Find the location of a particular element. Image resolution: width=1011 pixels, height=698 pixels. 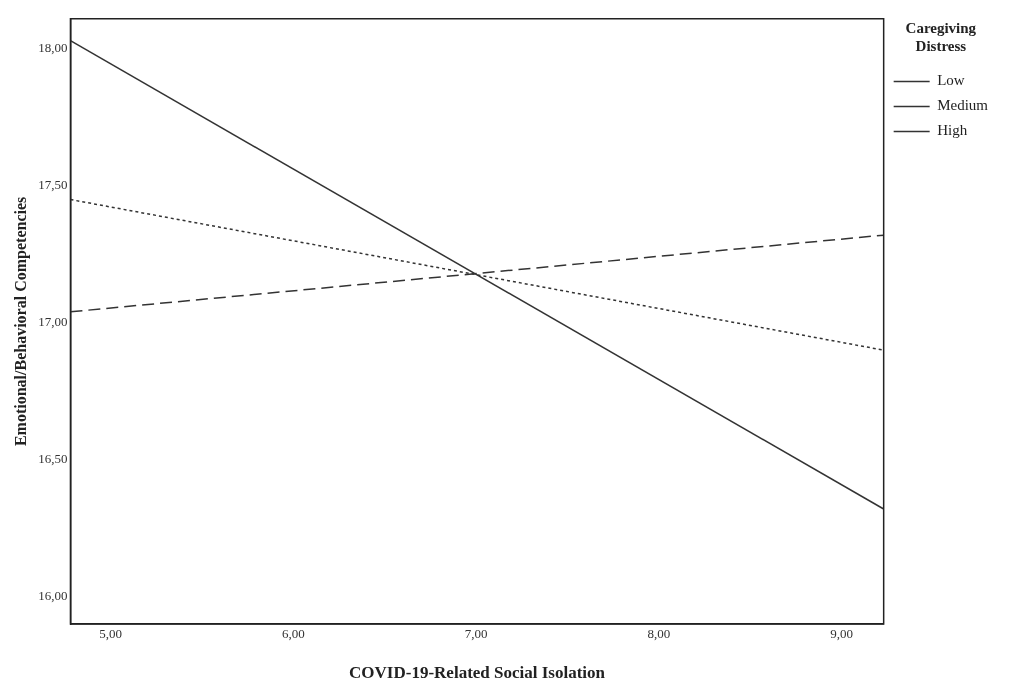

x-axis-title: COVID-19-Related Social Isolation is located at coordinates (477, 673).